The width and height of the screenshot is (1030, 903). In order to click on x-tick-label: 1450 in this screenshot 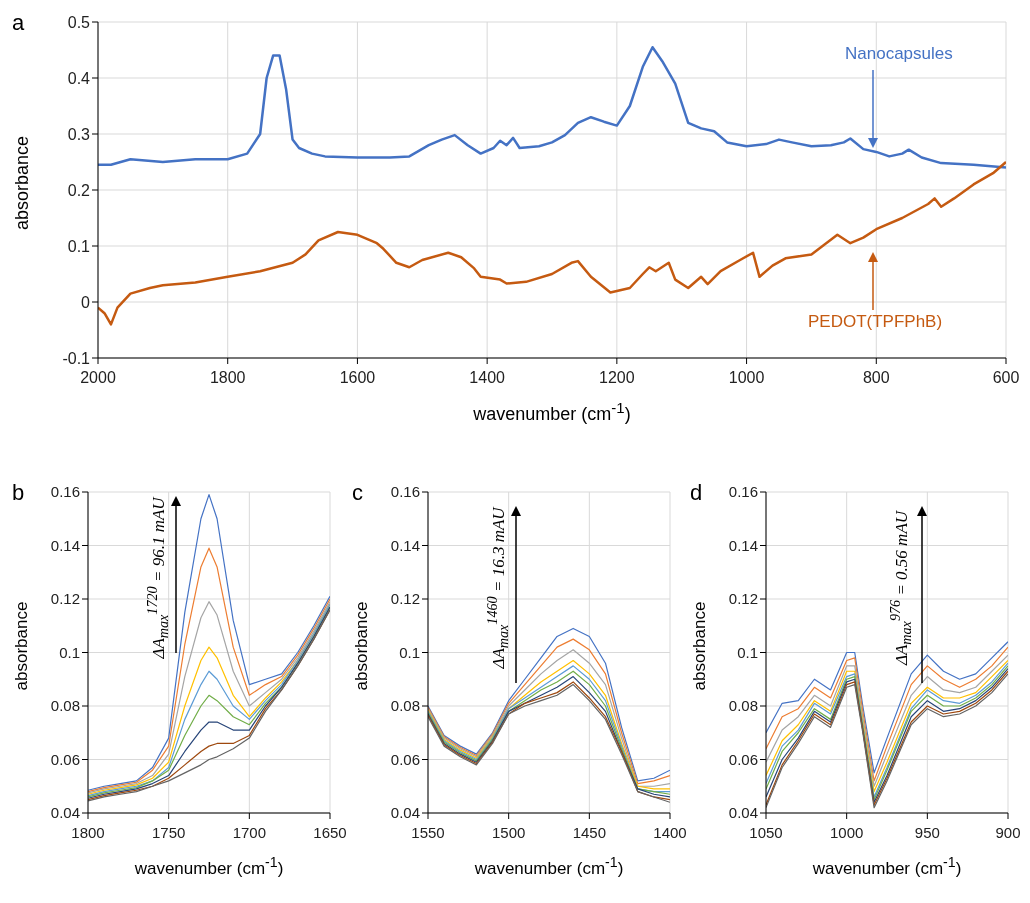, I will do `click(589, 832)`.